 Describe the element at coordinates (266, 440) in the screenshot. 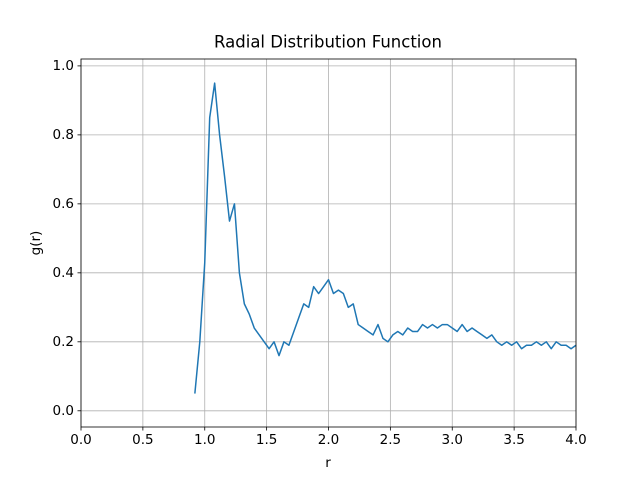

I see `x-tick-label: 1.5` at that location.